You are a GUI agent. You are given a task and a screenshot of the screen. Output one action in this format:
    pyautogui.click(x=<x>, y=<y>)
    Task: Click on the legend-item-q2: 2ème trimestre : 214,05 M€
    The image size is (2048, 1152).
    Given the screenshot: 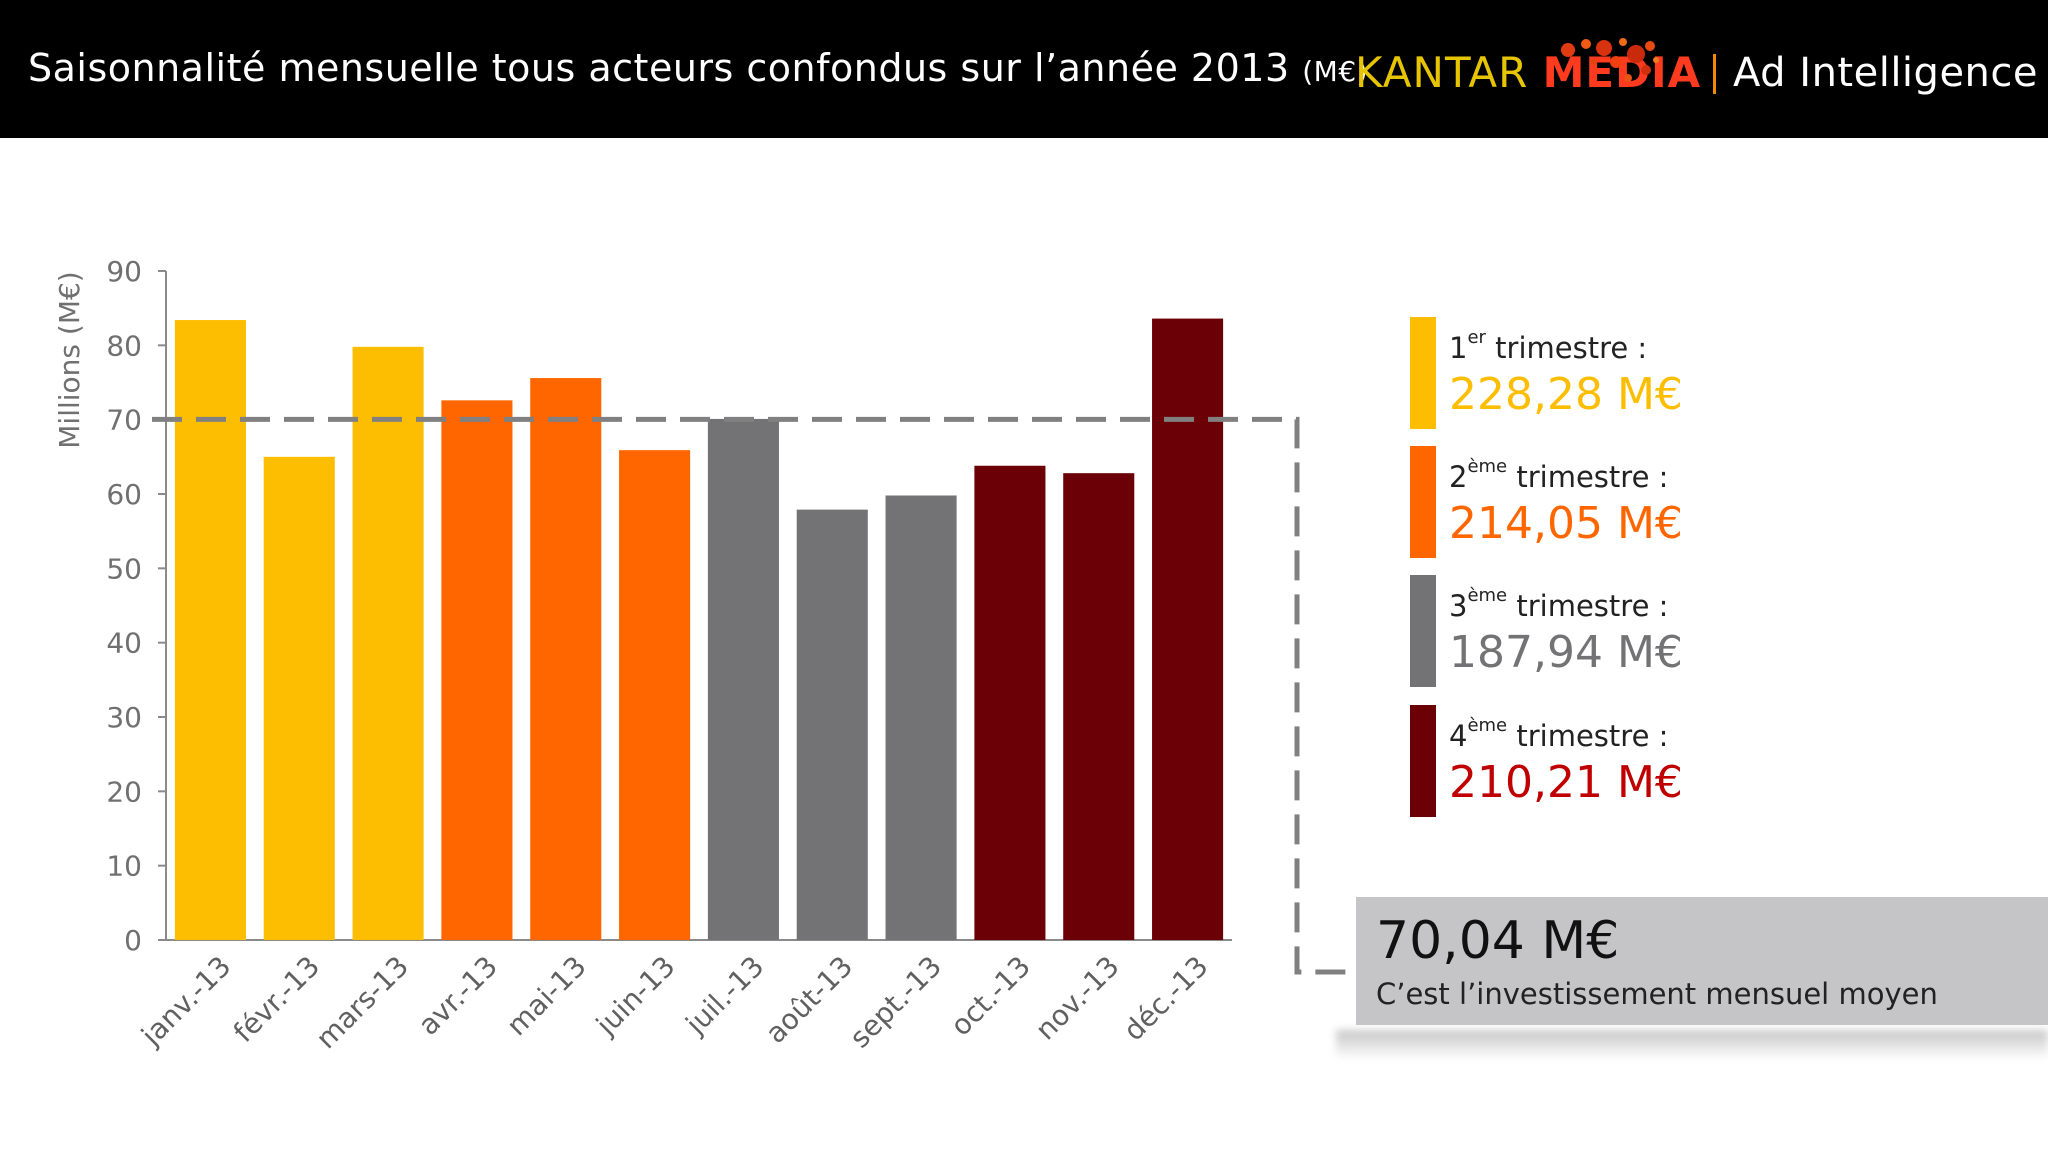 What is the action you would take?
    pyautogui.click(x=1600, y=503)
    